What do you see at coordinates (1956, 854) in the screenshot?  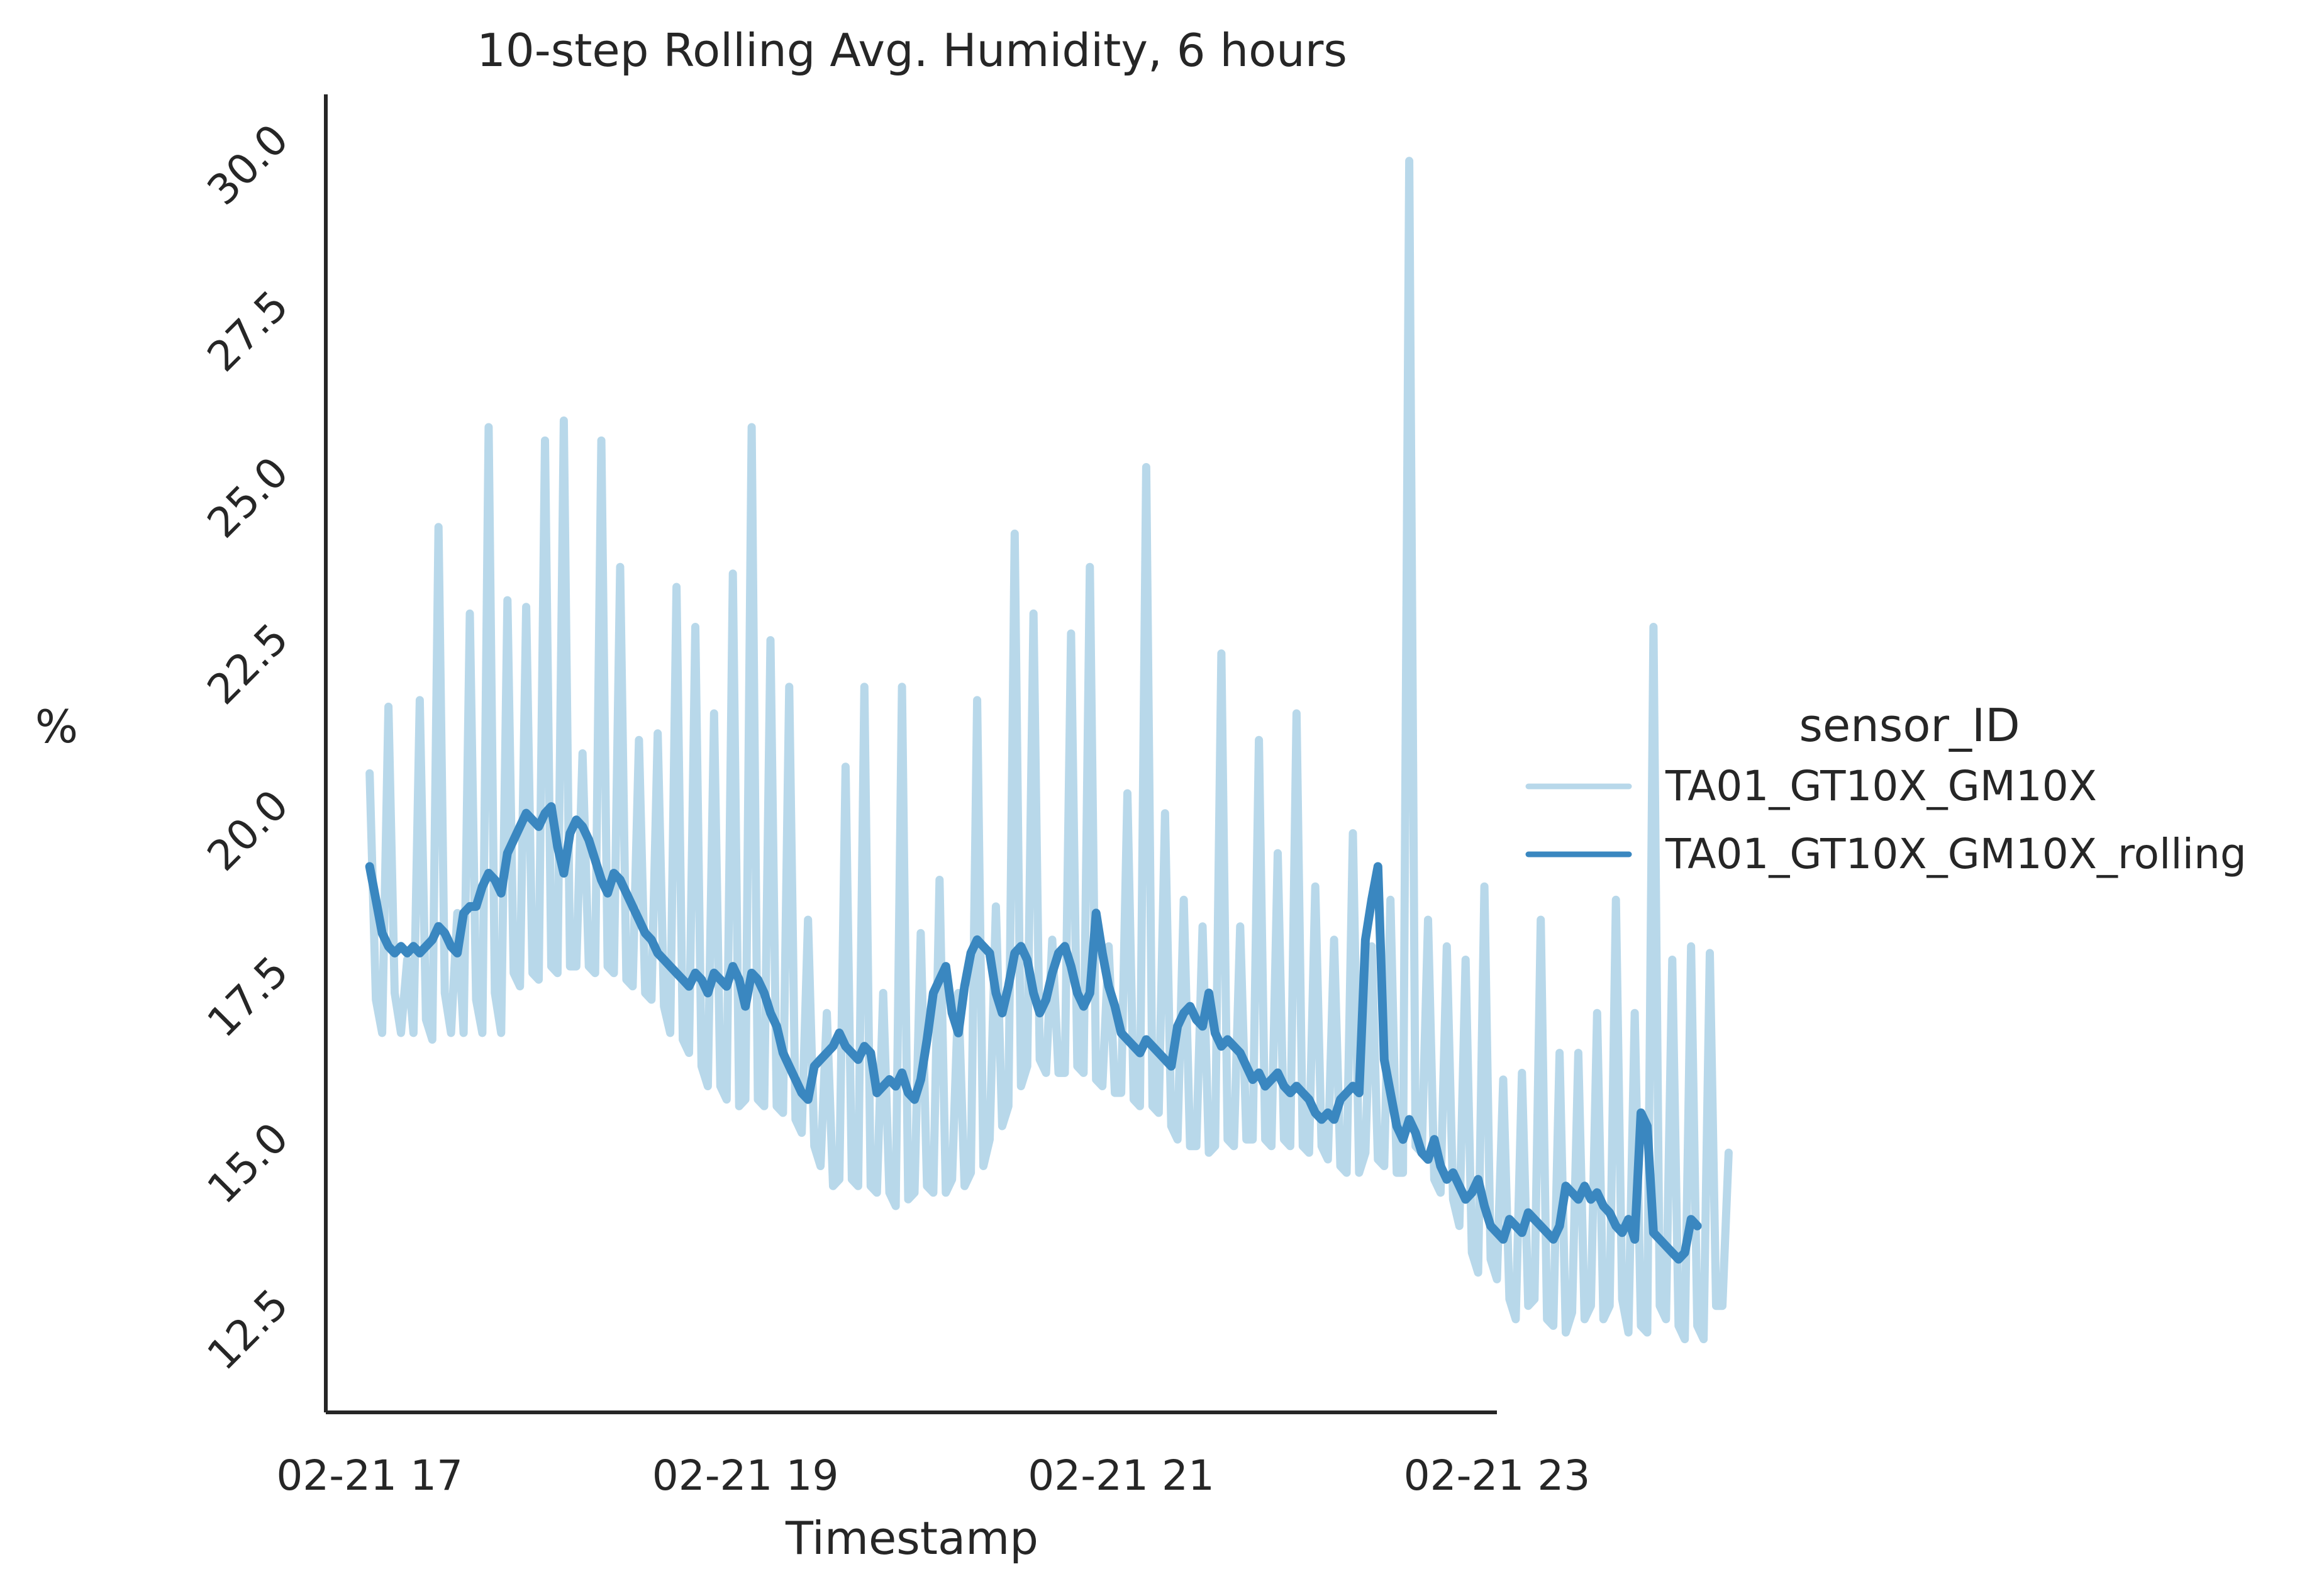 I see `legend-label: TA01_GT10X_GM10X_rolling` at bounding box center [1956, 854].